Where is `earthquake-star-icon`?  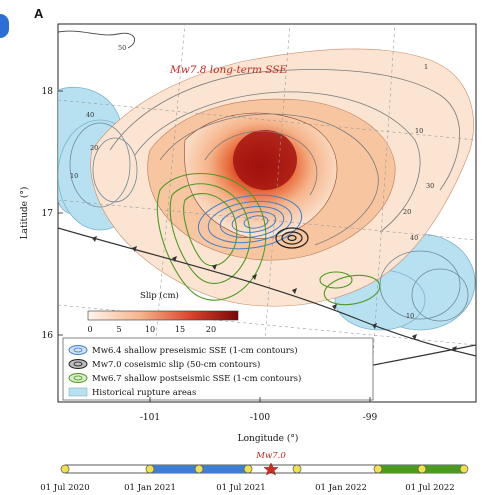 earthquake-star-icon is located at coordinates (271, 469).